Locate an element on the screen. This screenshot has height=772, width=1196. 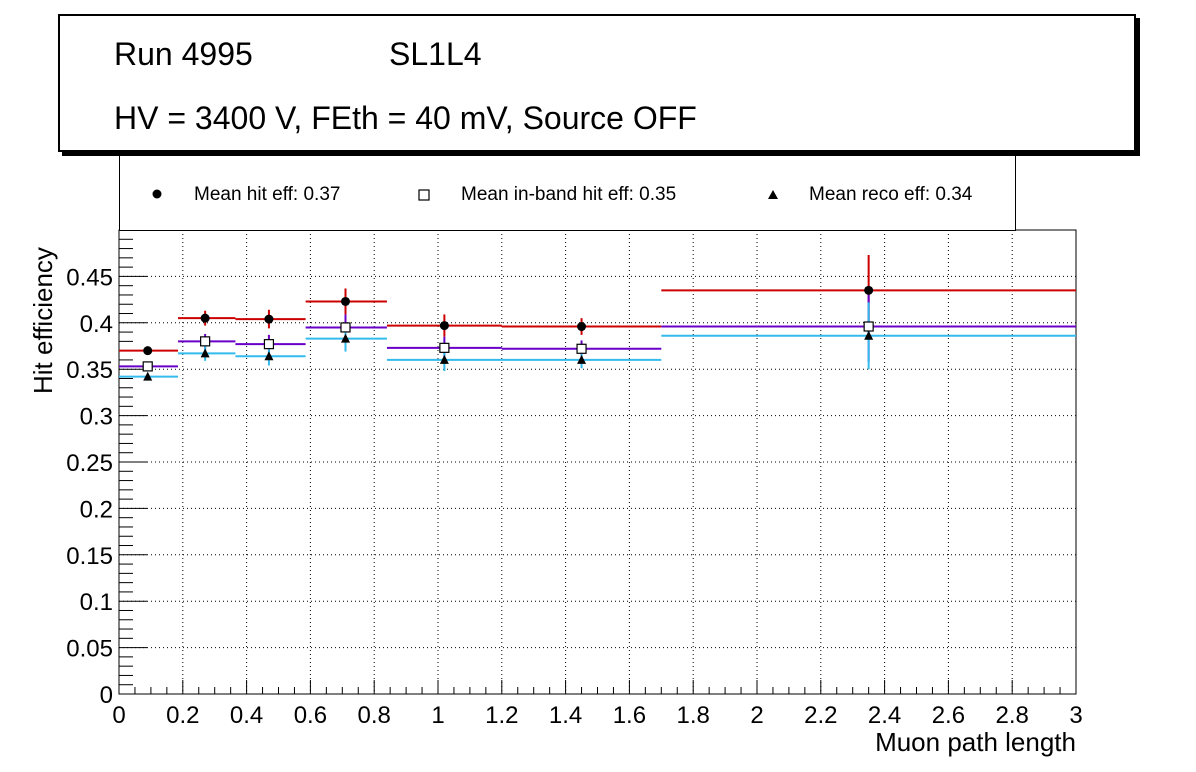
x-tick-label: 1.8 is located at coordinates (693, 715).